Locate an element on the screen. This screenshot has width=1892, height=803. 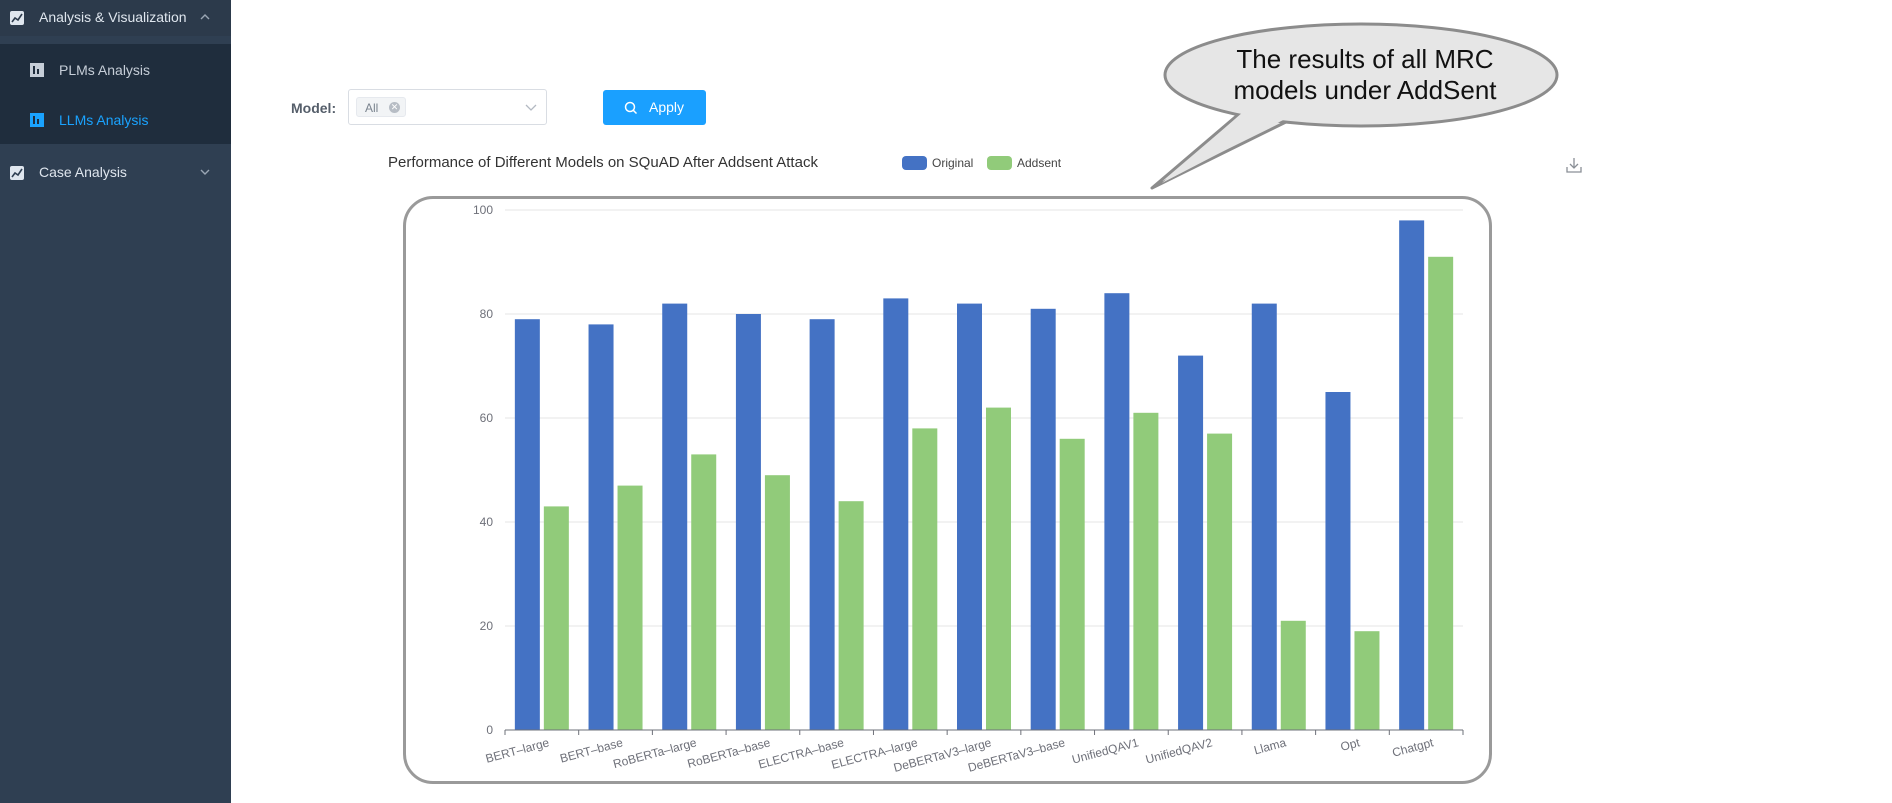
sidebar-item-llms-analysis: LLMs Analysis is located at coordinates (115, 120).